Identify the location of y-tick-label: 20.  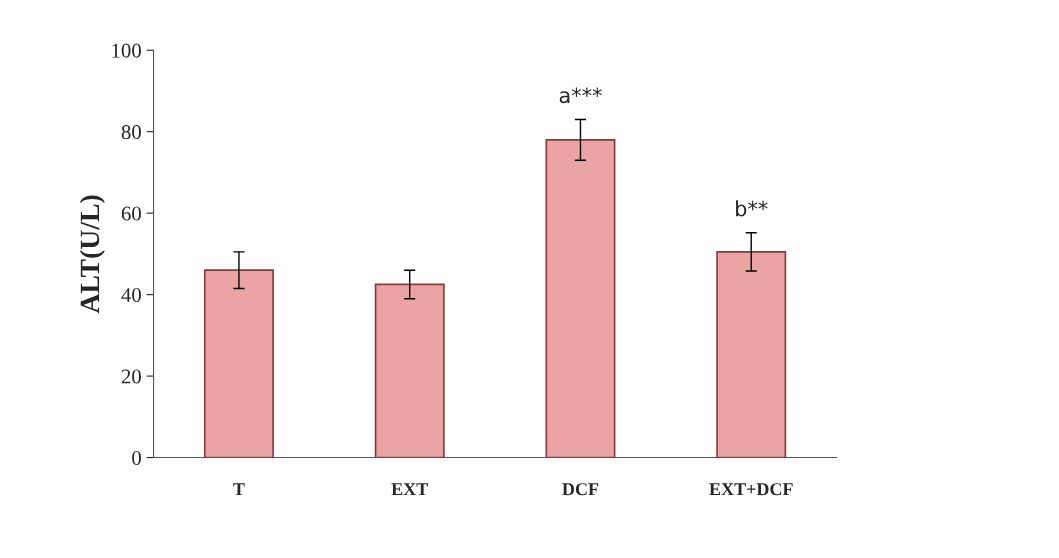
(131, 376).